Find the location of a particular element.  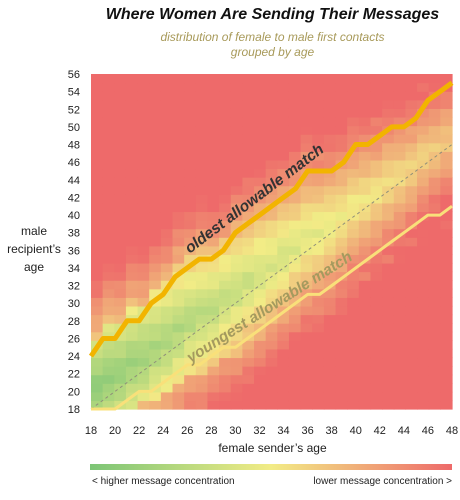

y-tick-label: 56 is located at coordinates (74, 75).